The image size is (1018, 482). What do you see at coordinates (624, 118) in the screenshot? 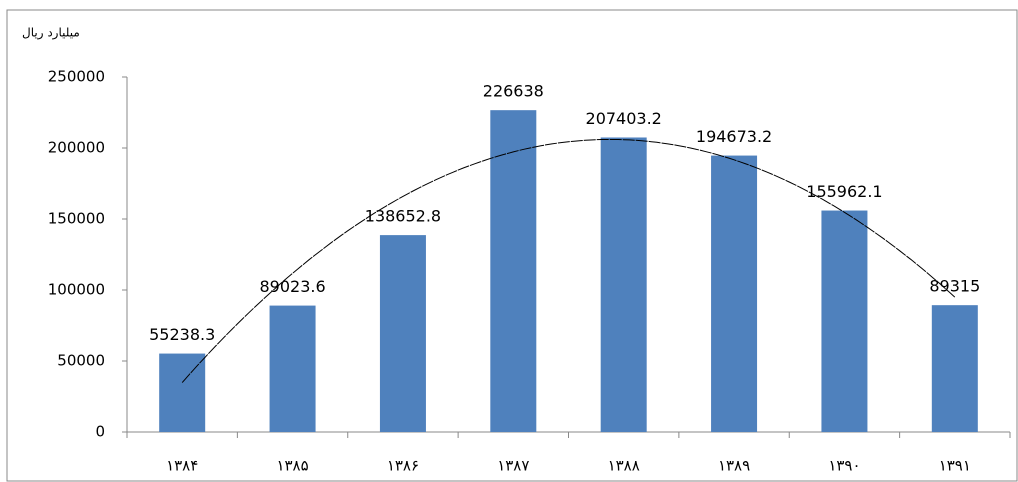
I see `value-label: 207403.2` at bounding box center [624, 118].